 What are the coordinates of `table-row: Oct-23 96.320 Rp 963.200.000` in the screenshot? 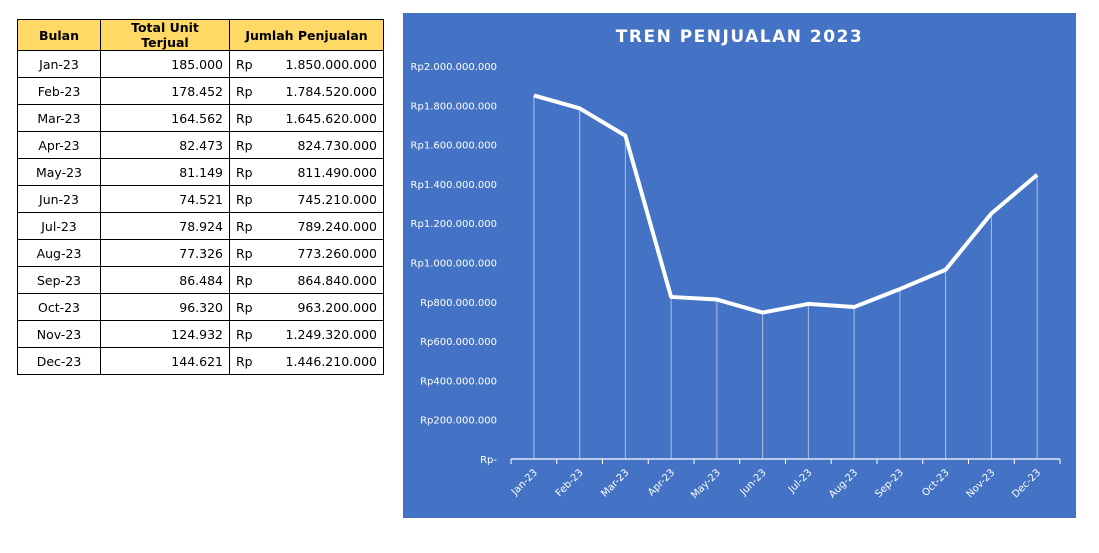 It's located at (200, 307).